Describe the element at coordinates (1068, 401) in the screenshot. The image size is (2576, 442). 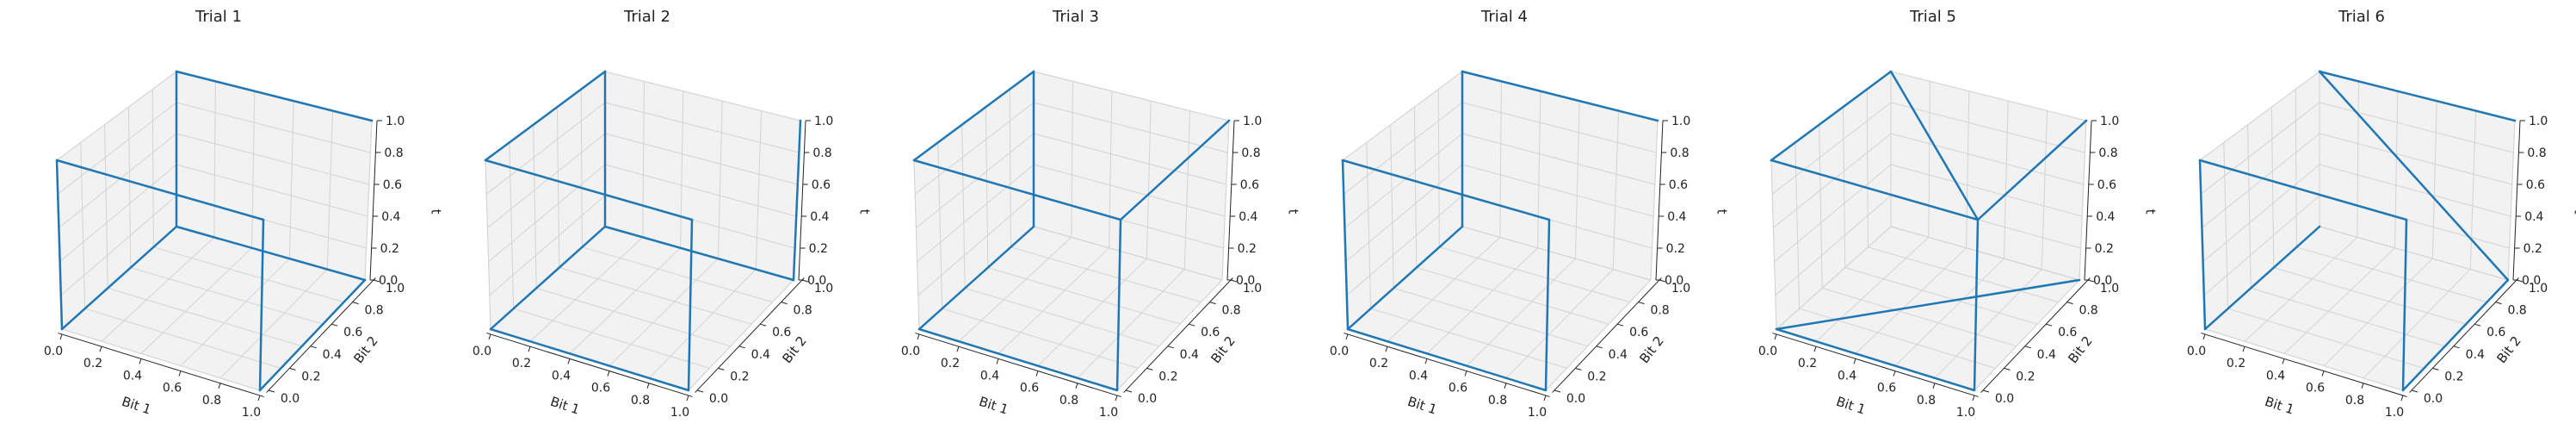
I see `x-tick-label: 0.8` at that location.